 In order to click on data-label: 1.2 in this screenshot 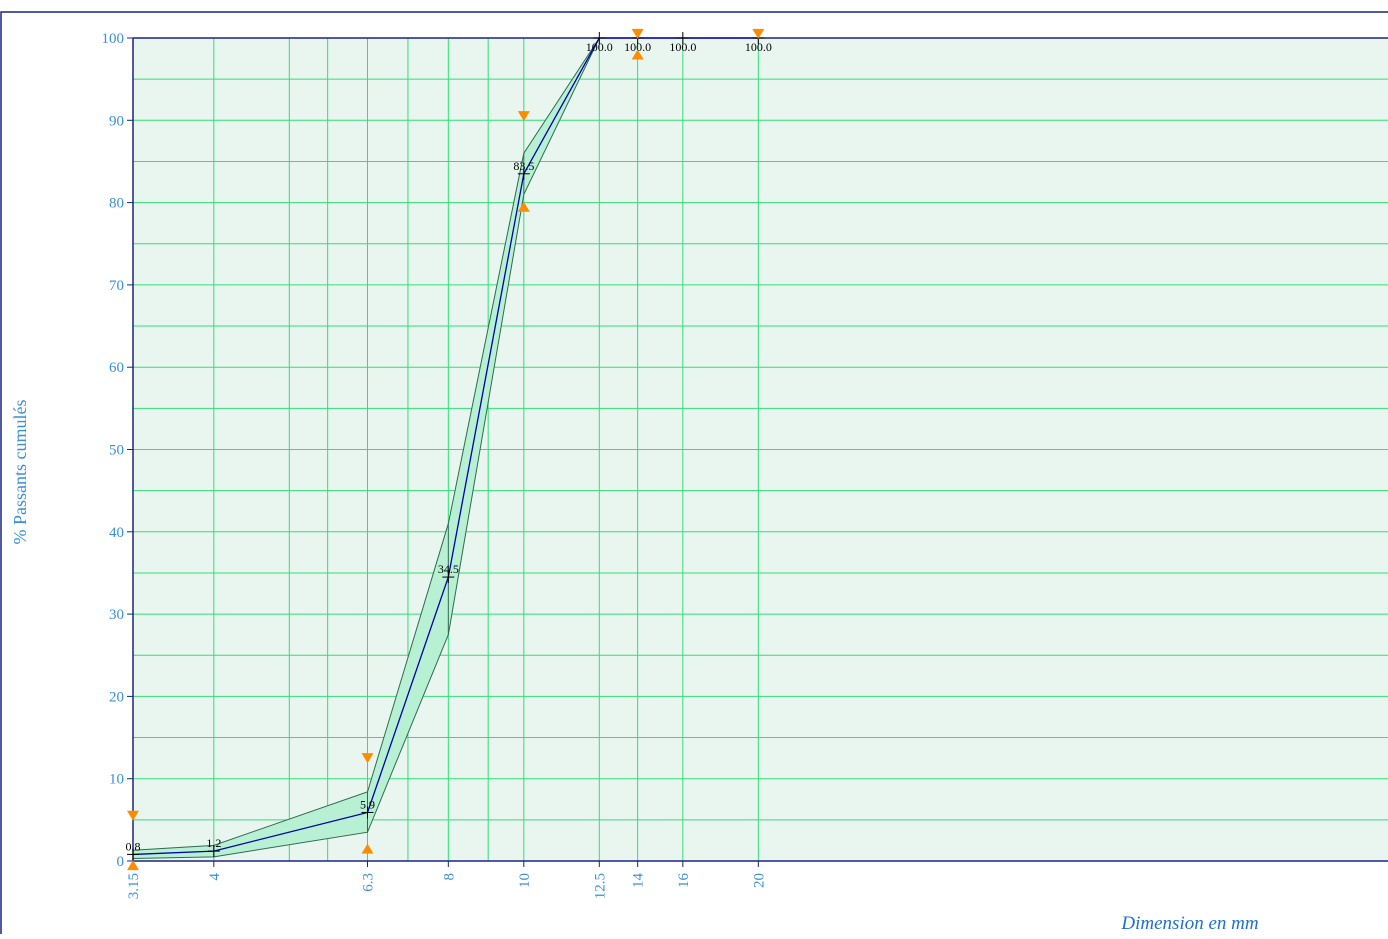, I will do `click(213, 843)`.